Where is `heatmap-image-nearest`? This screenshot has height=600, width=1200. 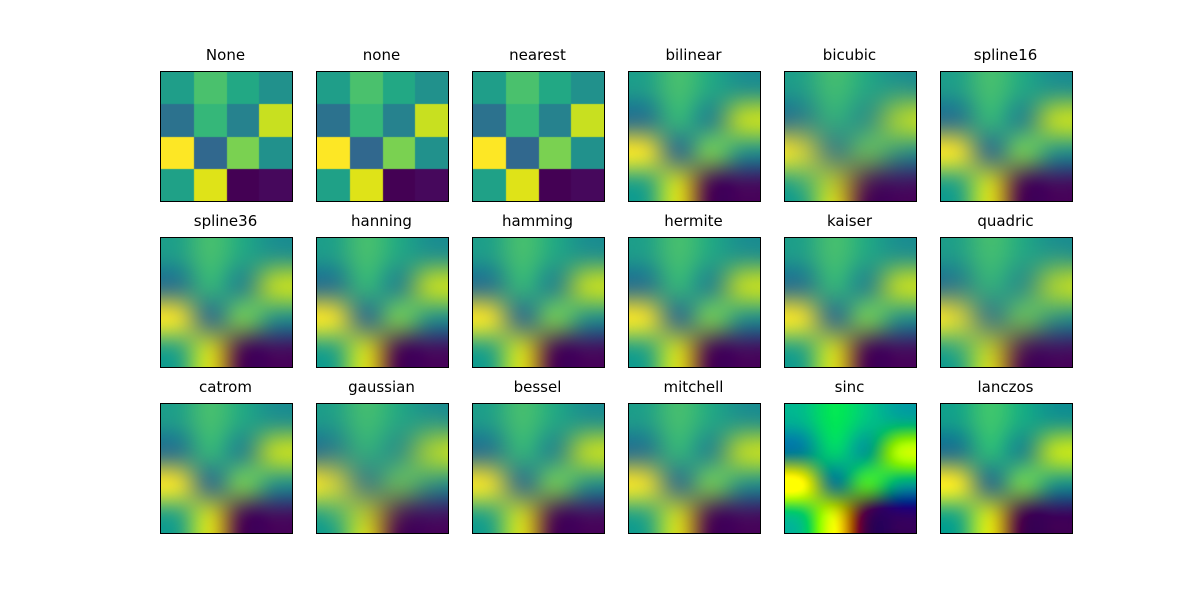 heatmap-image-nearest is located at coordinates (538, 136).